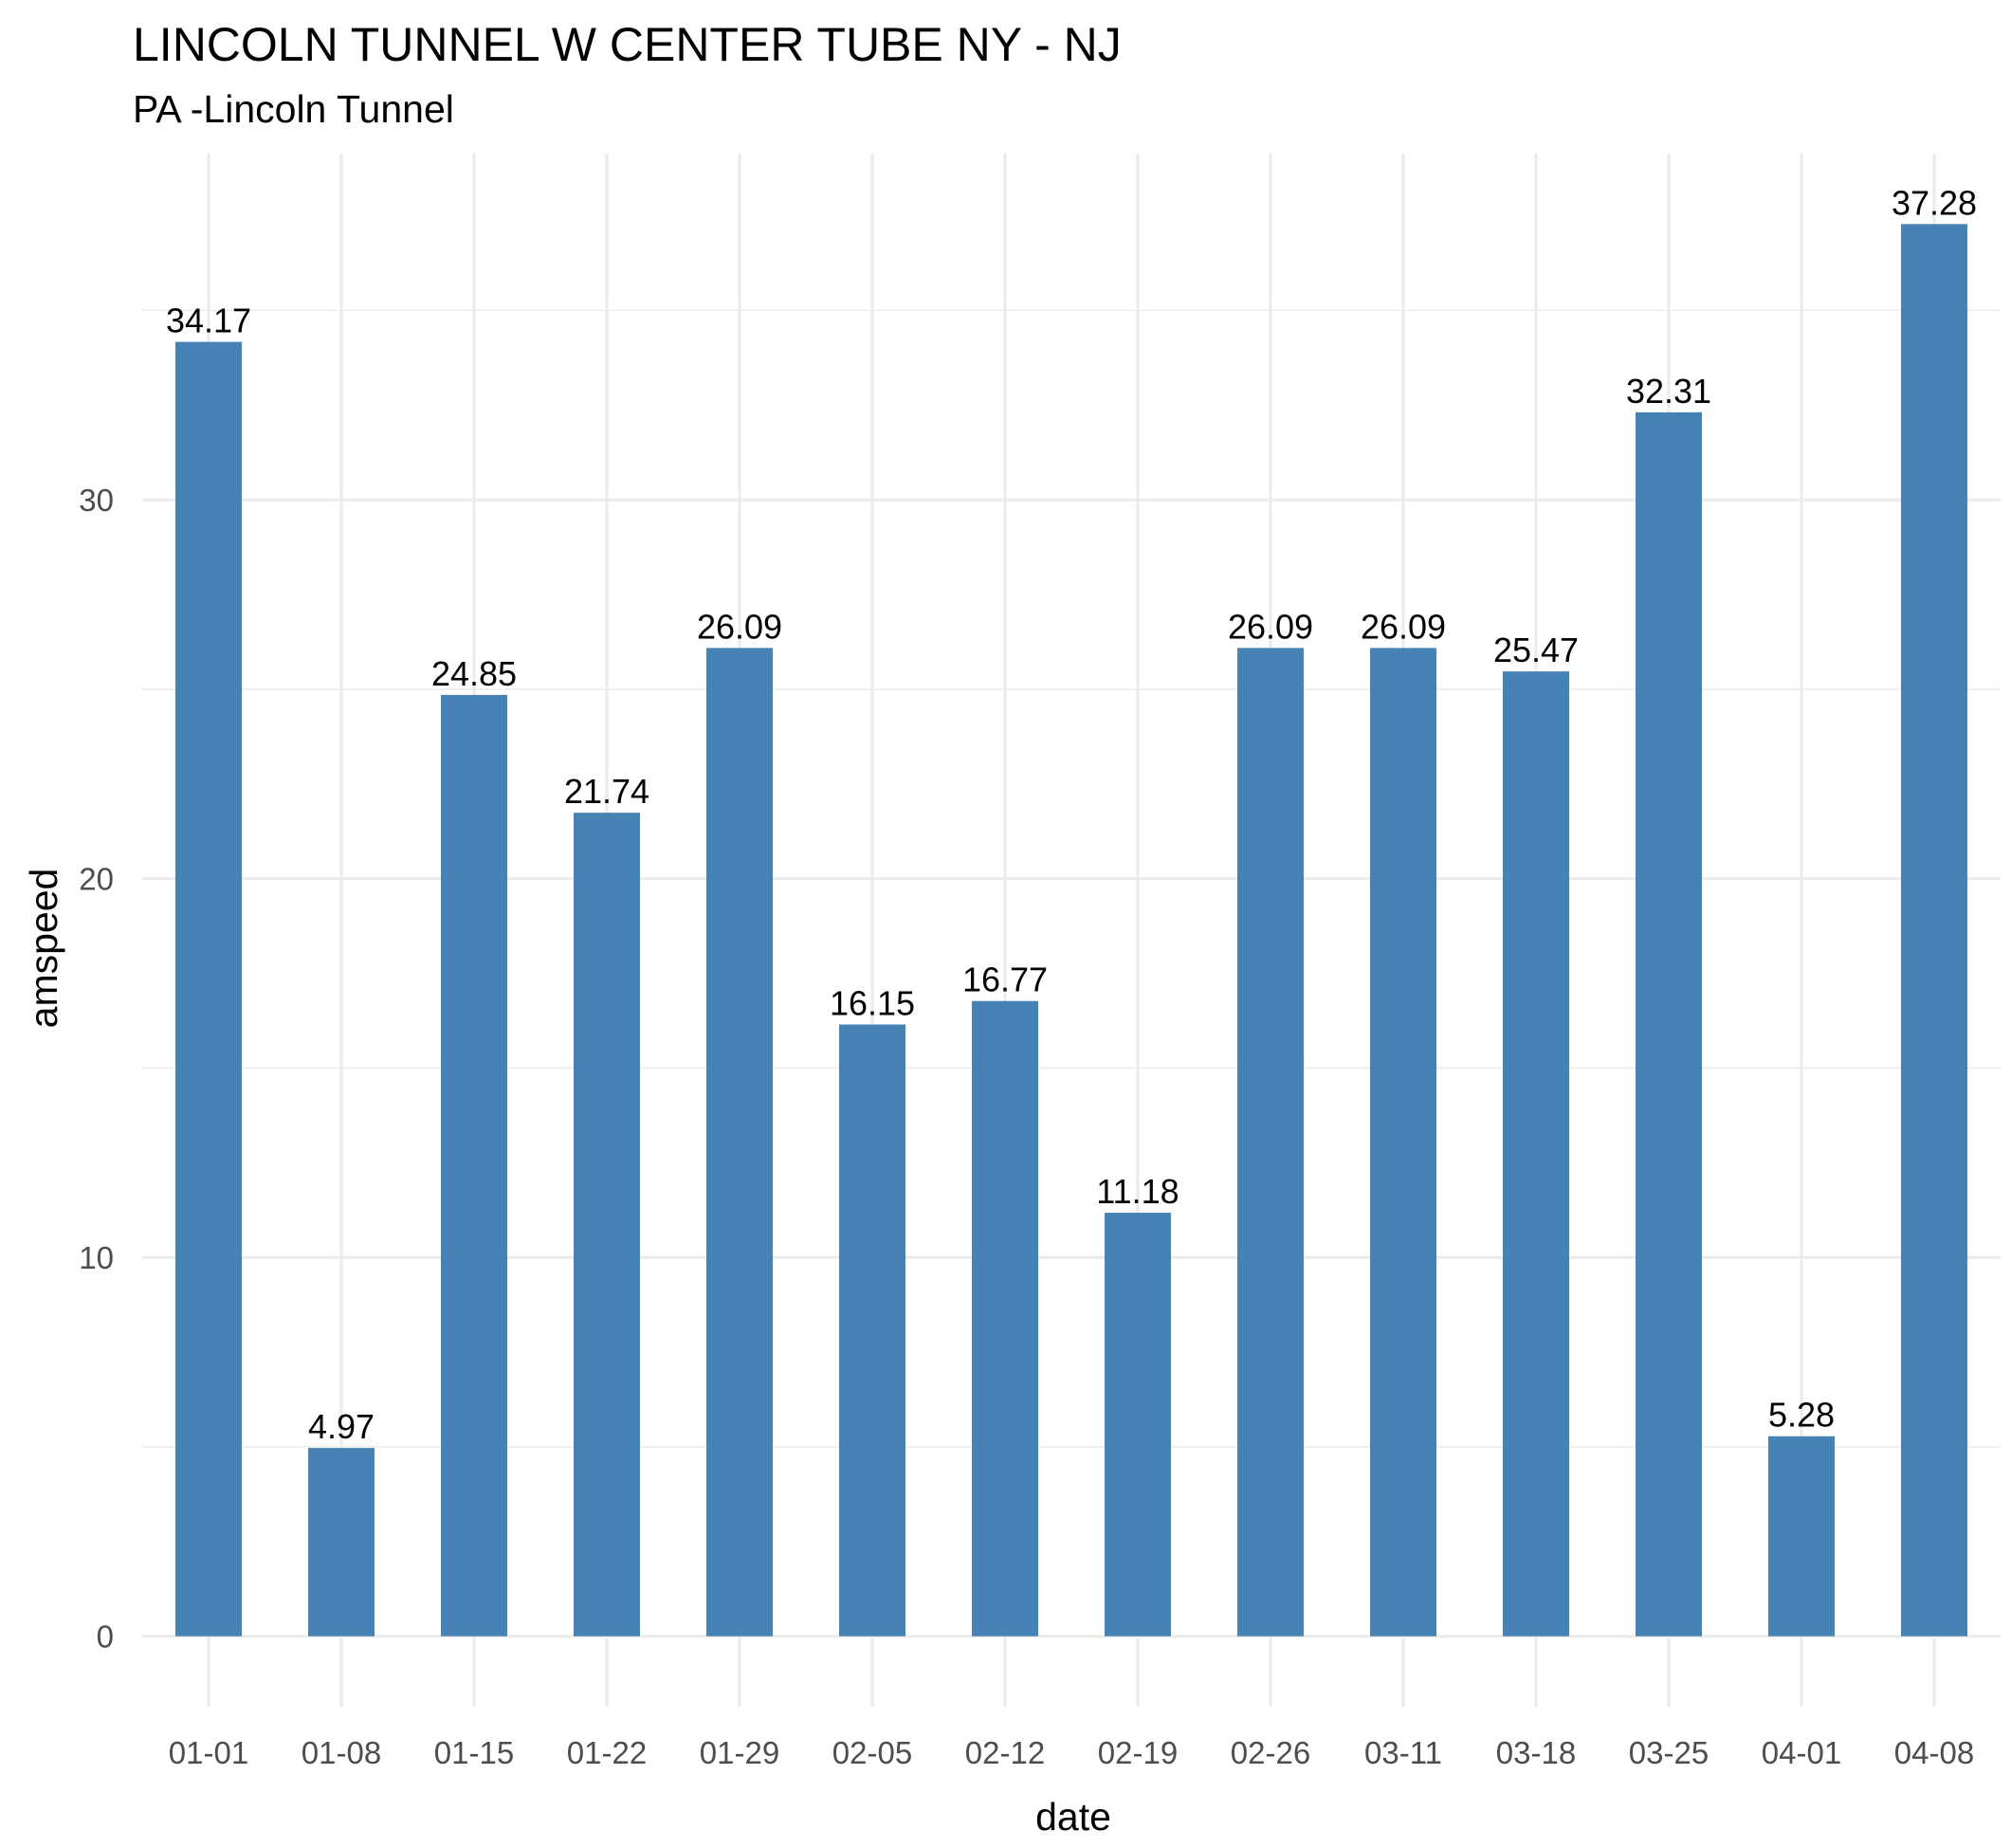 Image resolution: width=2011 pixels, height=1848 pixels. Describe the element at coordinates (97, 1257) in the screenshot. I see `y-tick-label: 10` at that location.